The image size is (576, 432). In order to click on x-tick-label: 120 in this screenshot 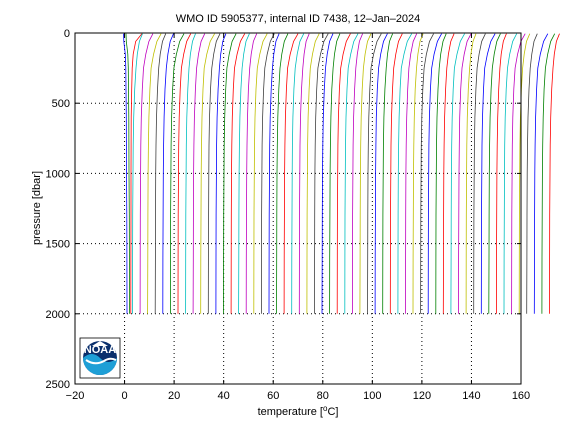, I will do `click(422, 396)`.